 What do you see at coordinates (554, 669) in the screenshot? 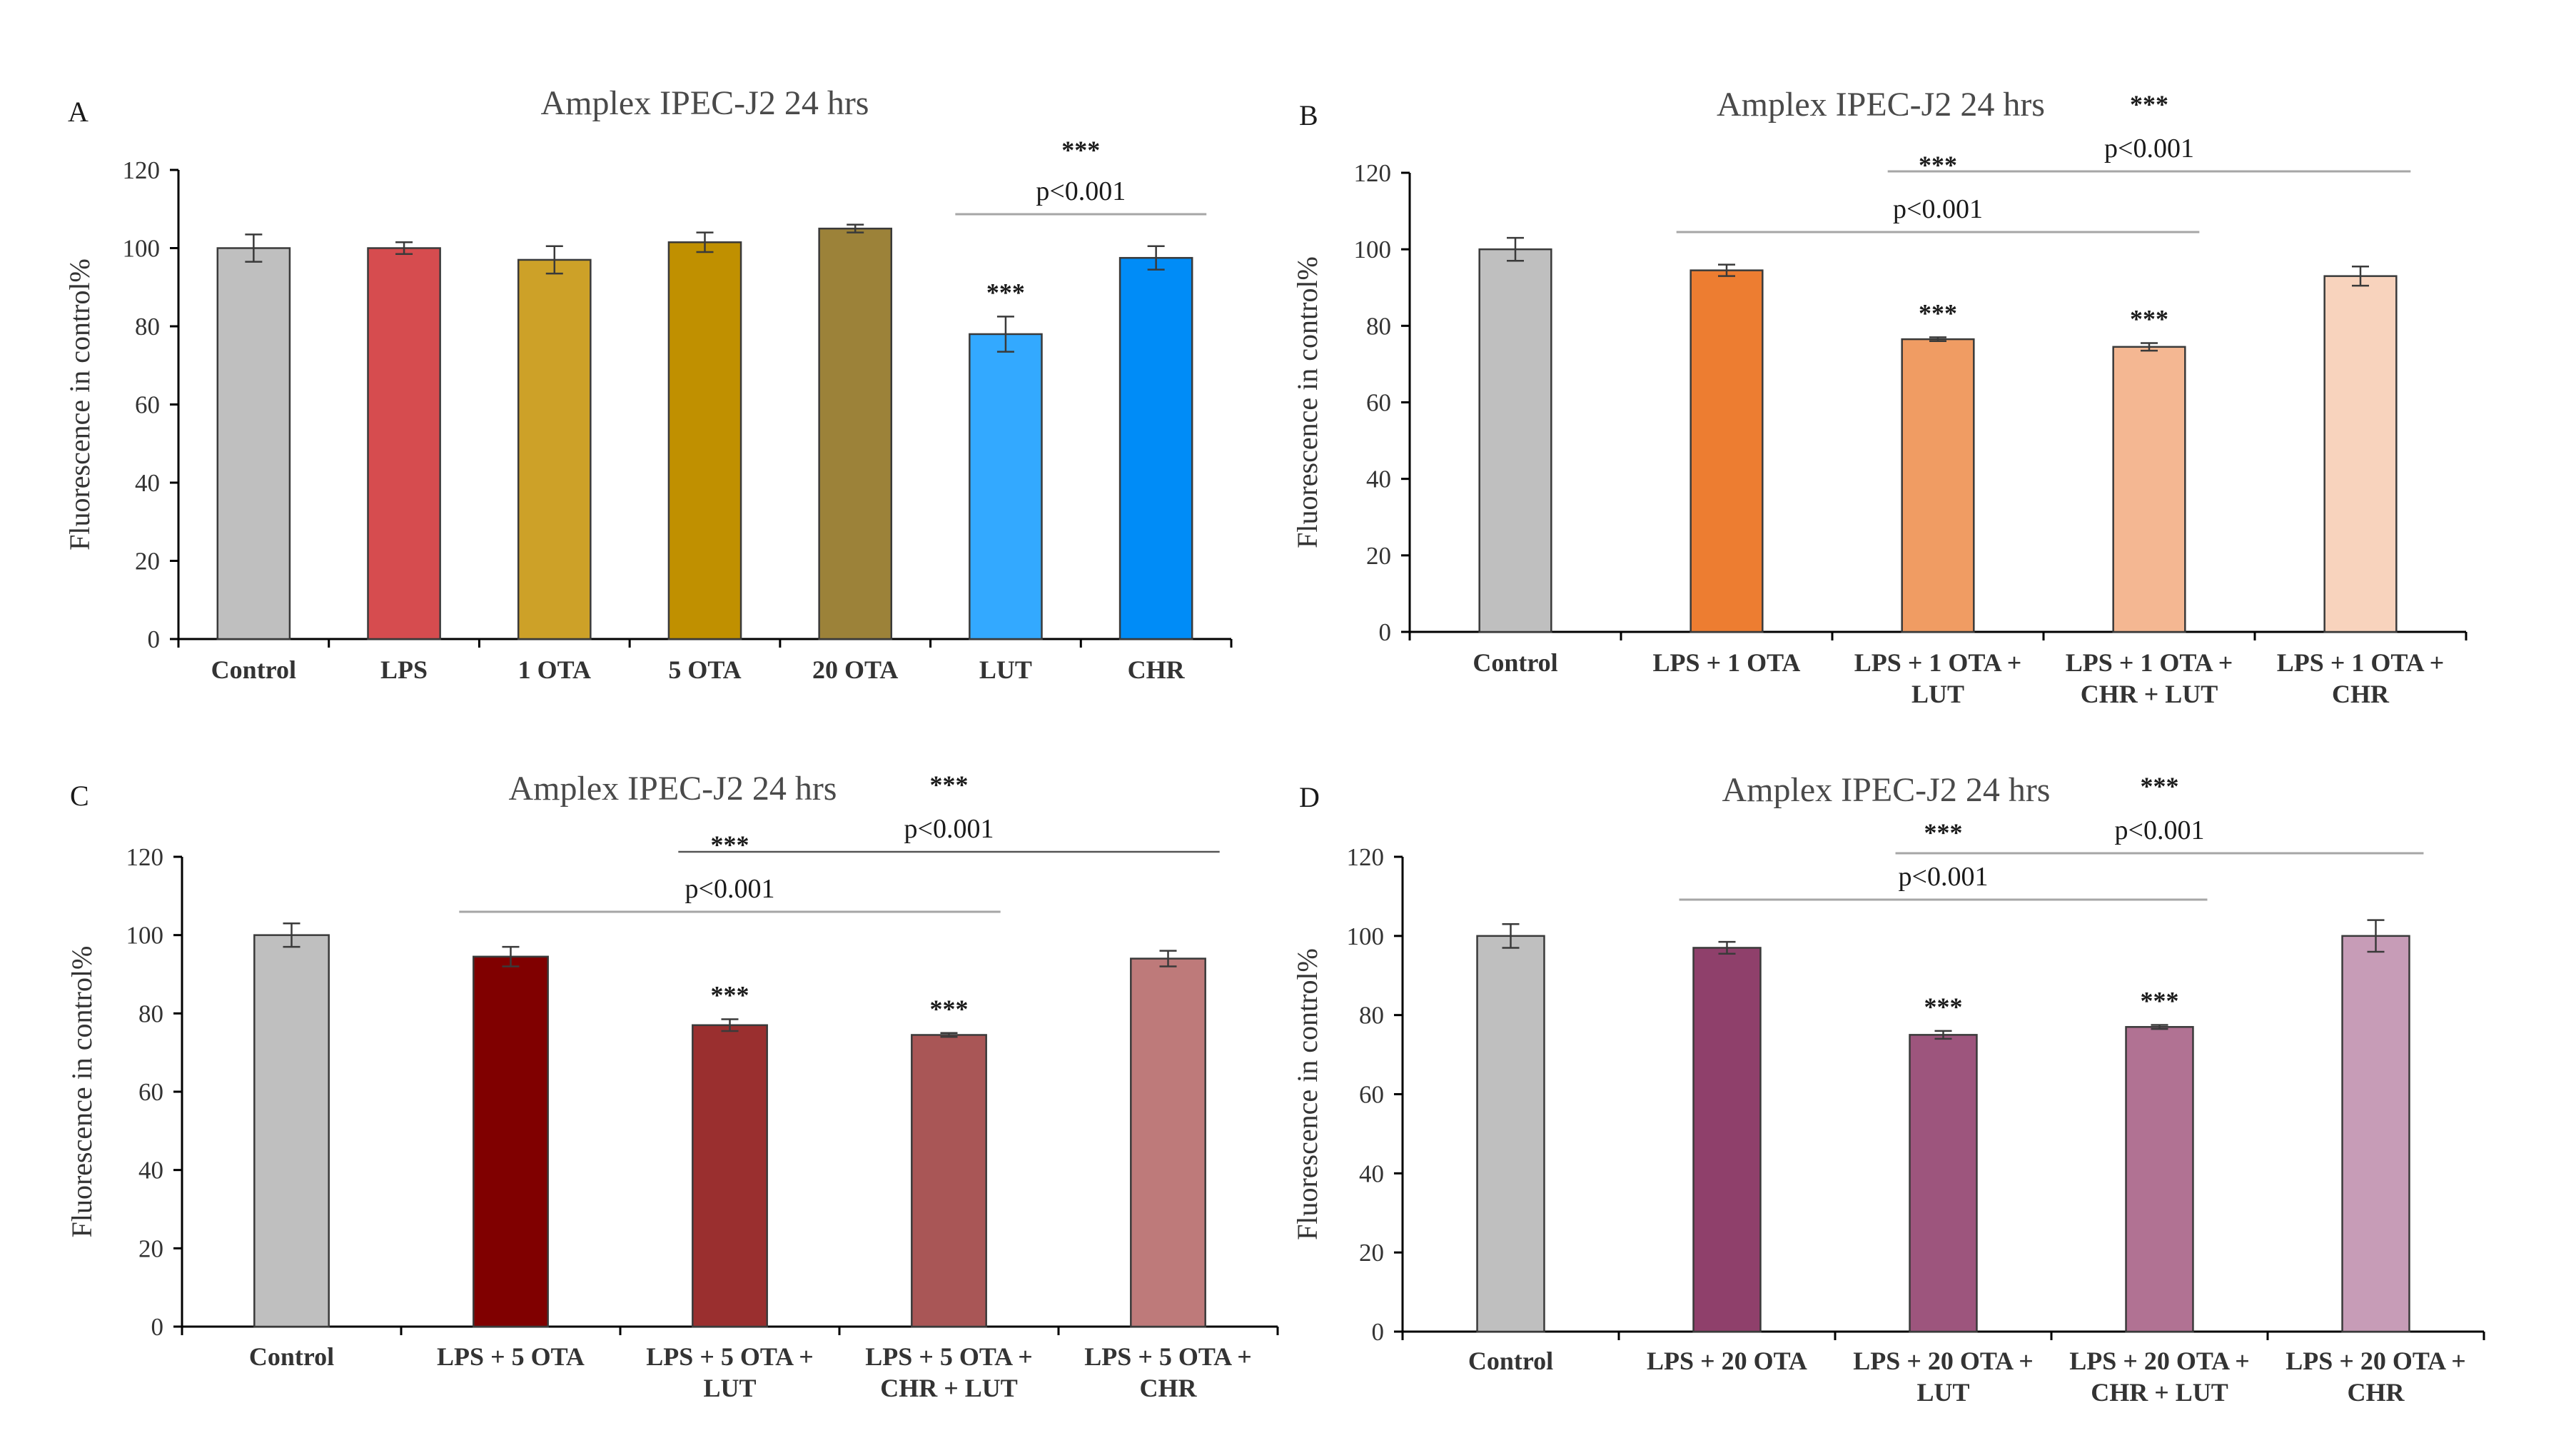
I see `x-tick-label: 1 OTA` at bounding box center [554, 669].